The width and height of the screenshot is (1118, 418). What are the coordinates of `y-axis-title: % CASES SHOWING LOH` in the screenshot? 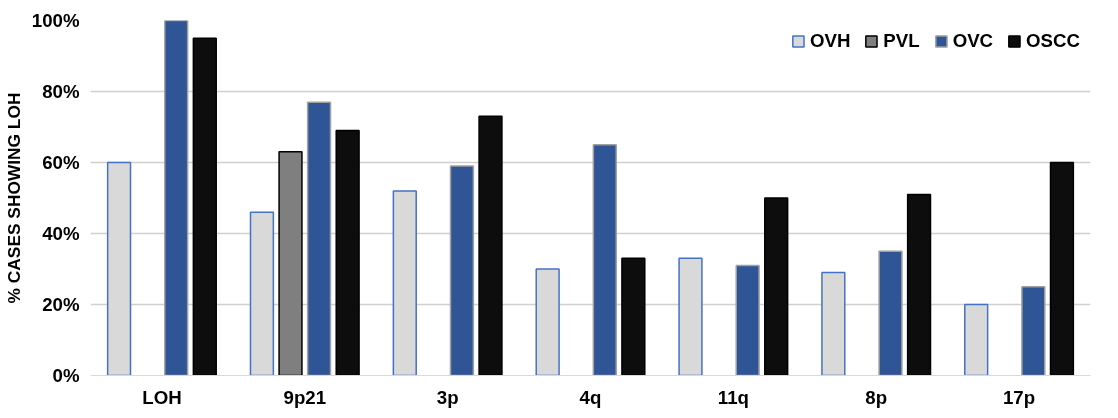 It's located at (13, 198).